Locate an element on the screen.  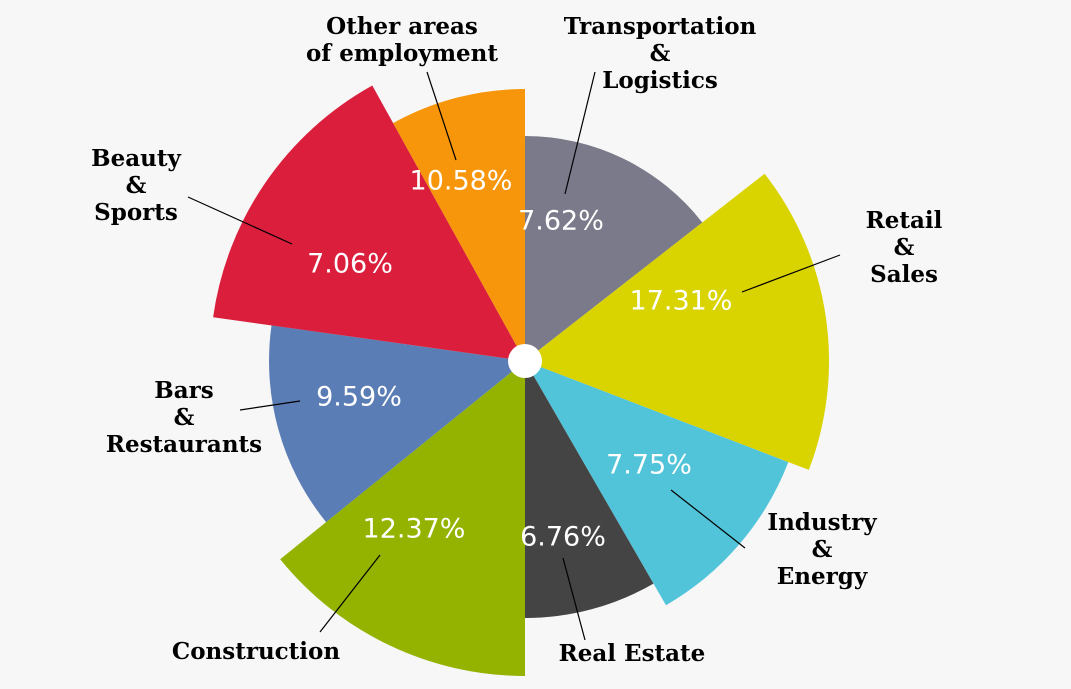
category-label-line: Industry is located at coordinates (822, 522).